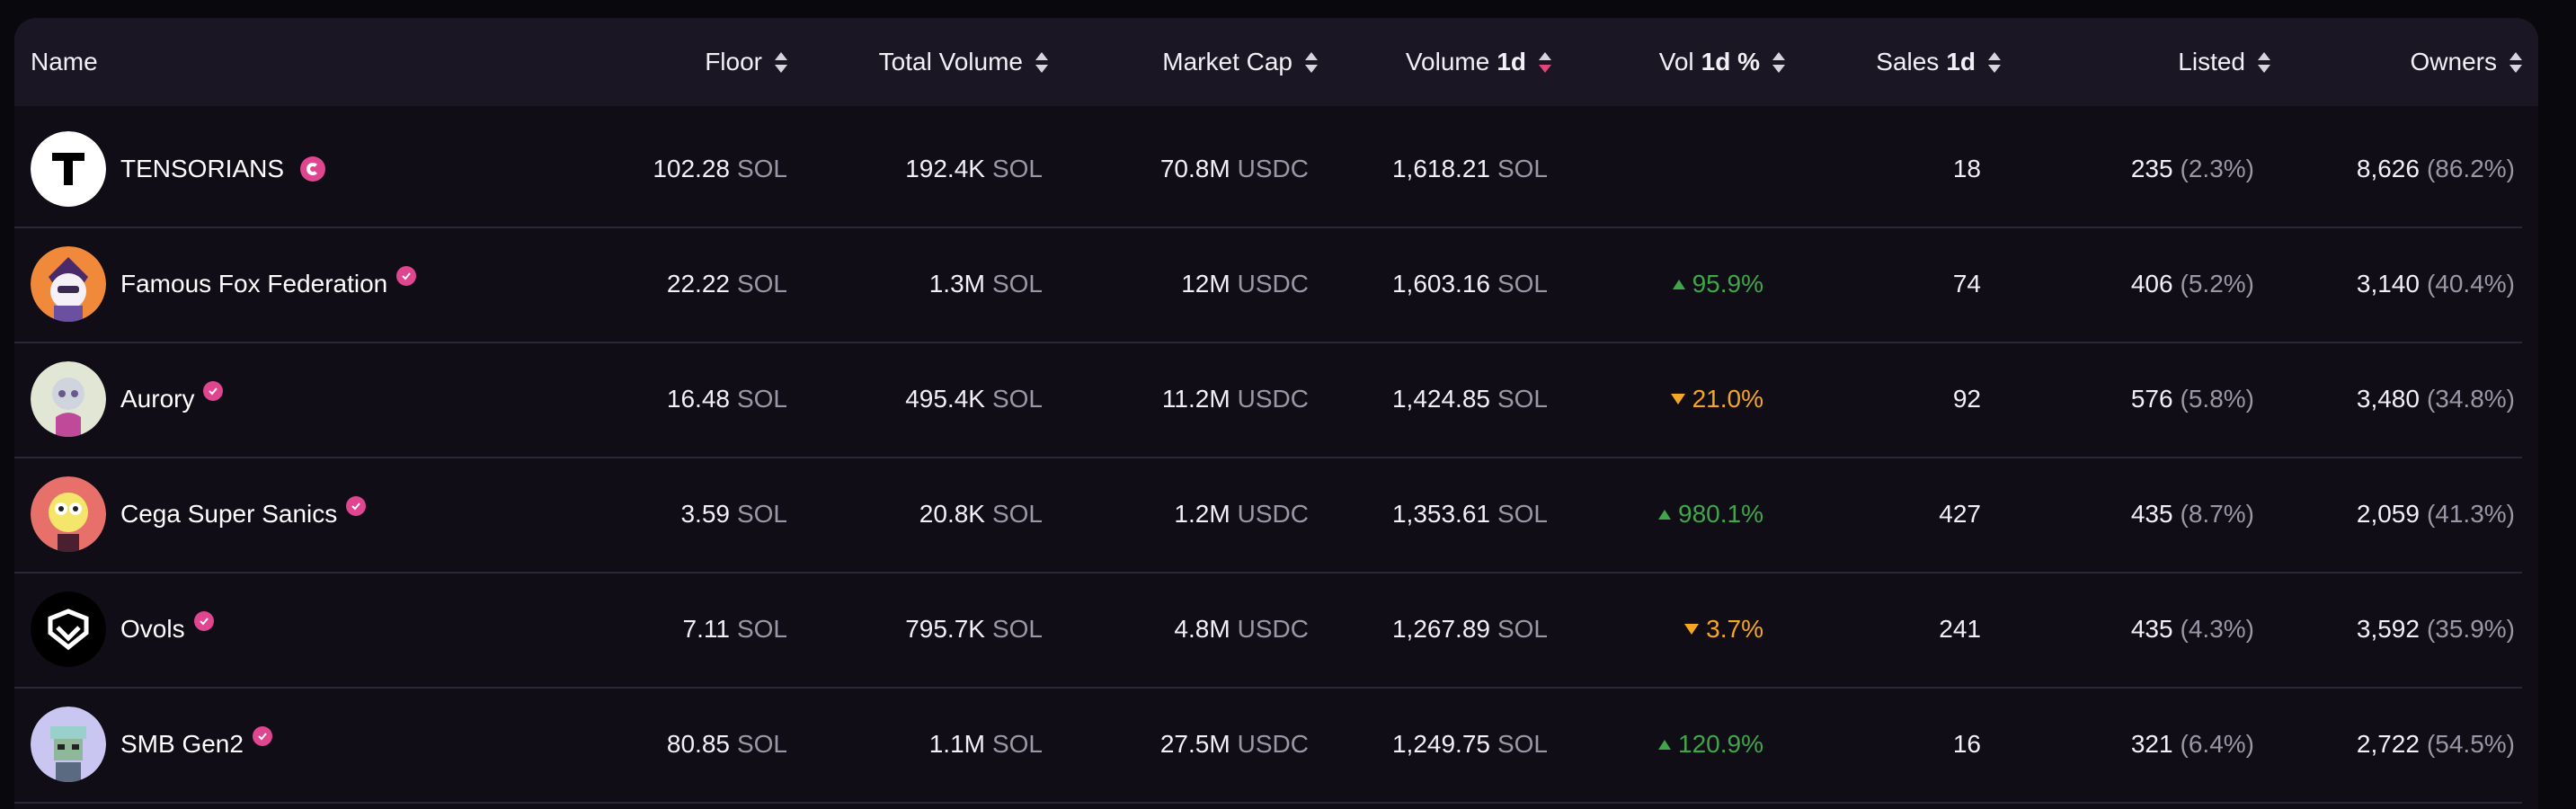  I want to click on listed-cell: 435 (4.3%), so click(2127, 629).